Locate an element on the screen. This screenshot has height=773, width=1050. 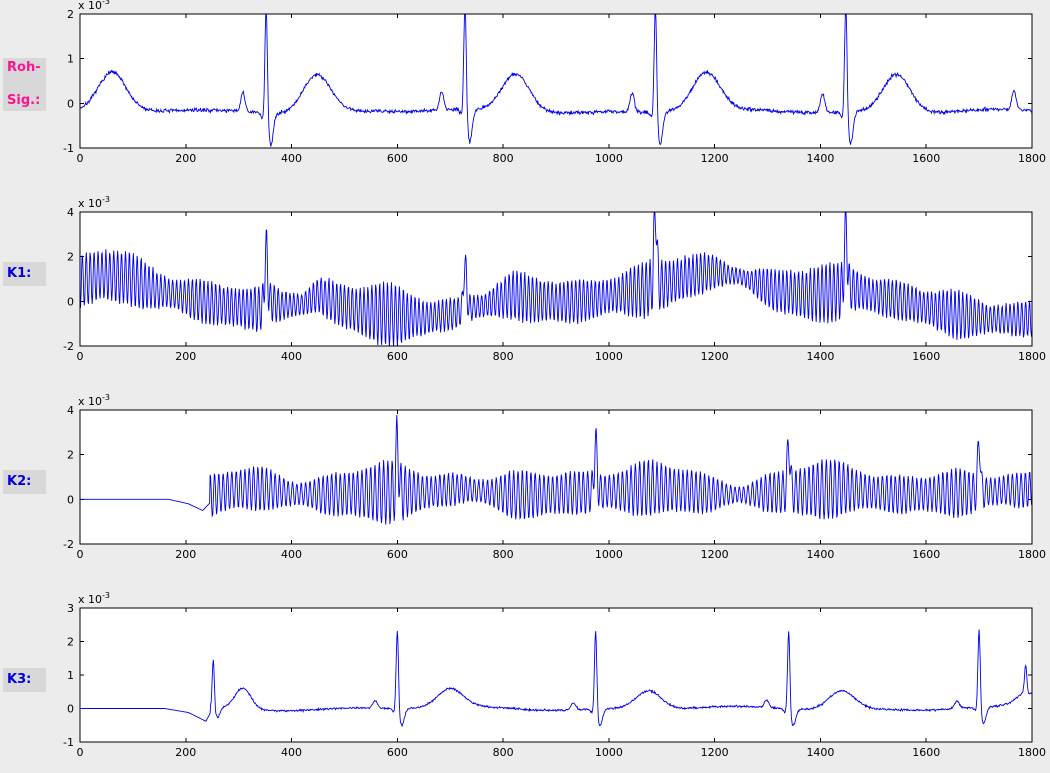
signal-label-line: K2: is located at coordinates (19, 481).